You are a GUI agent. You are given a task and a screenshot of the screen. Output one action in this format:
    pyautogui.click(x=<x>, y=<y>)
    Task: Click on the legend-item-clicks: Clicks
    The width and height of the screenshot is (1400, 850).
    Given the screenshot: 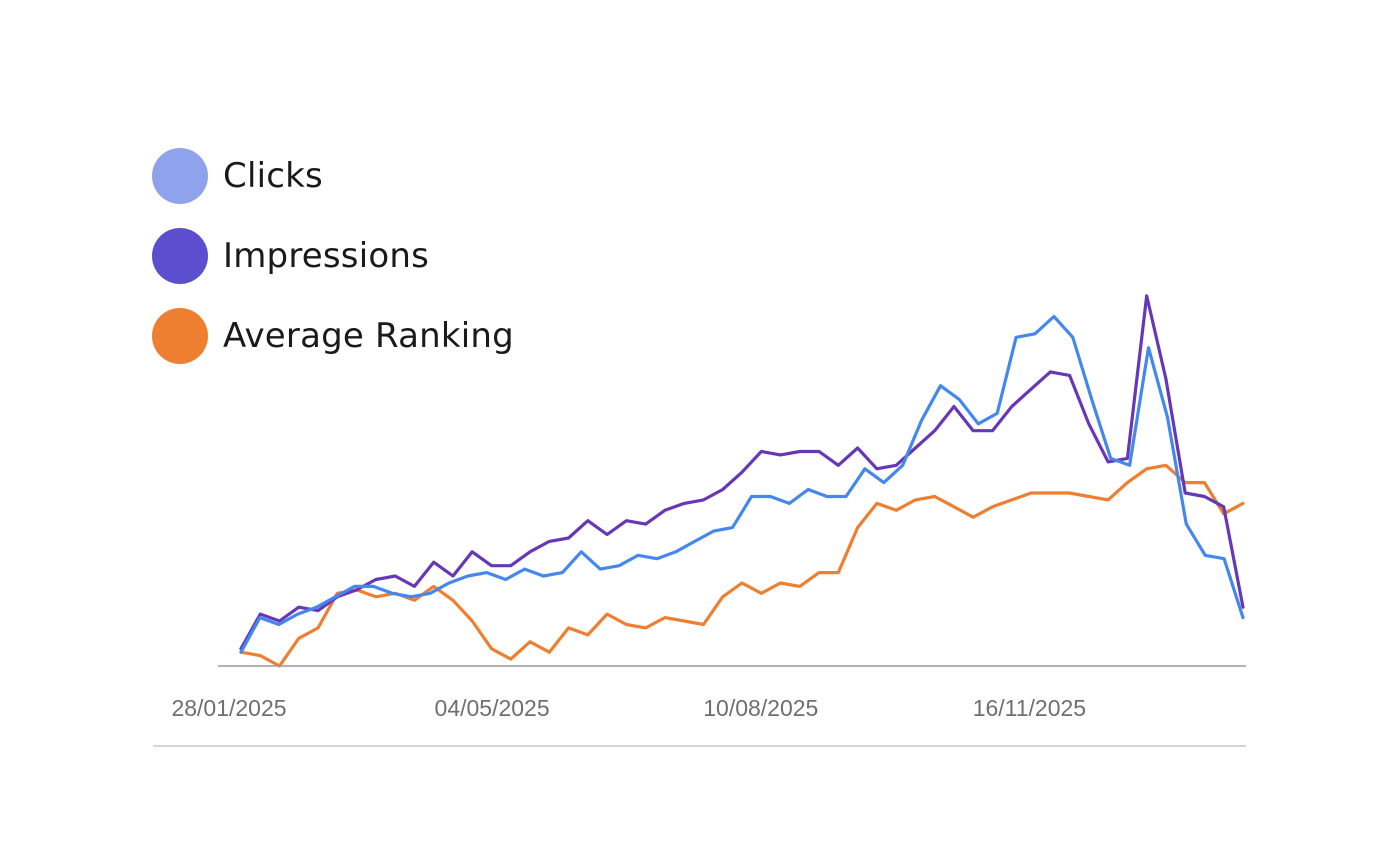 What is the action you would take?
    pyautogui.click(x=333, y=176)
    